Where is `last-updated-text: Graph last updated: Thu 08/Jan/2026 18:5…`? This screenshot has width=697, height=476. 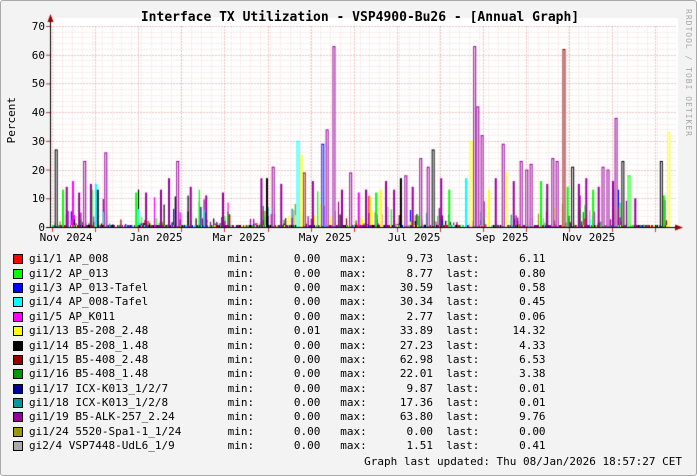 last-updated-text: Graph last updated: Thu 08/Jan/2026 18:5… is located at coordinates (523, 461).